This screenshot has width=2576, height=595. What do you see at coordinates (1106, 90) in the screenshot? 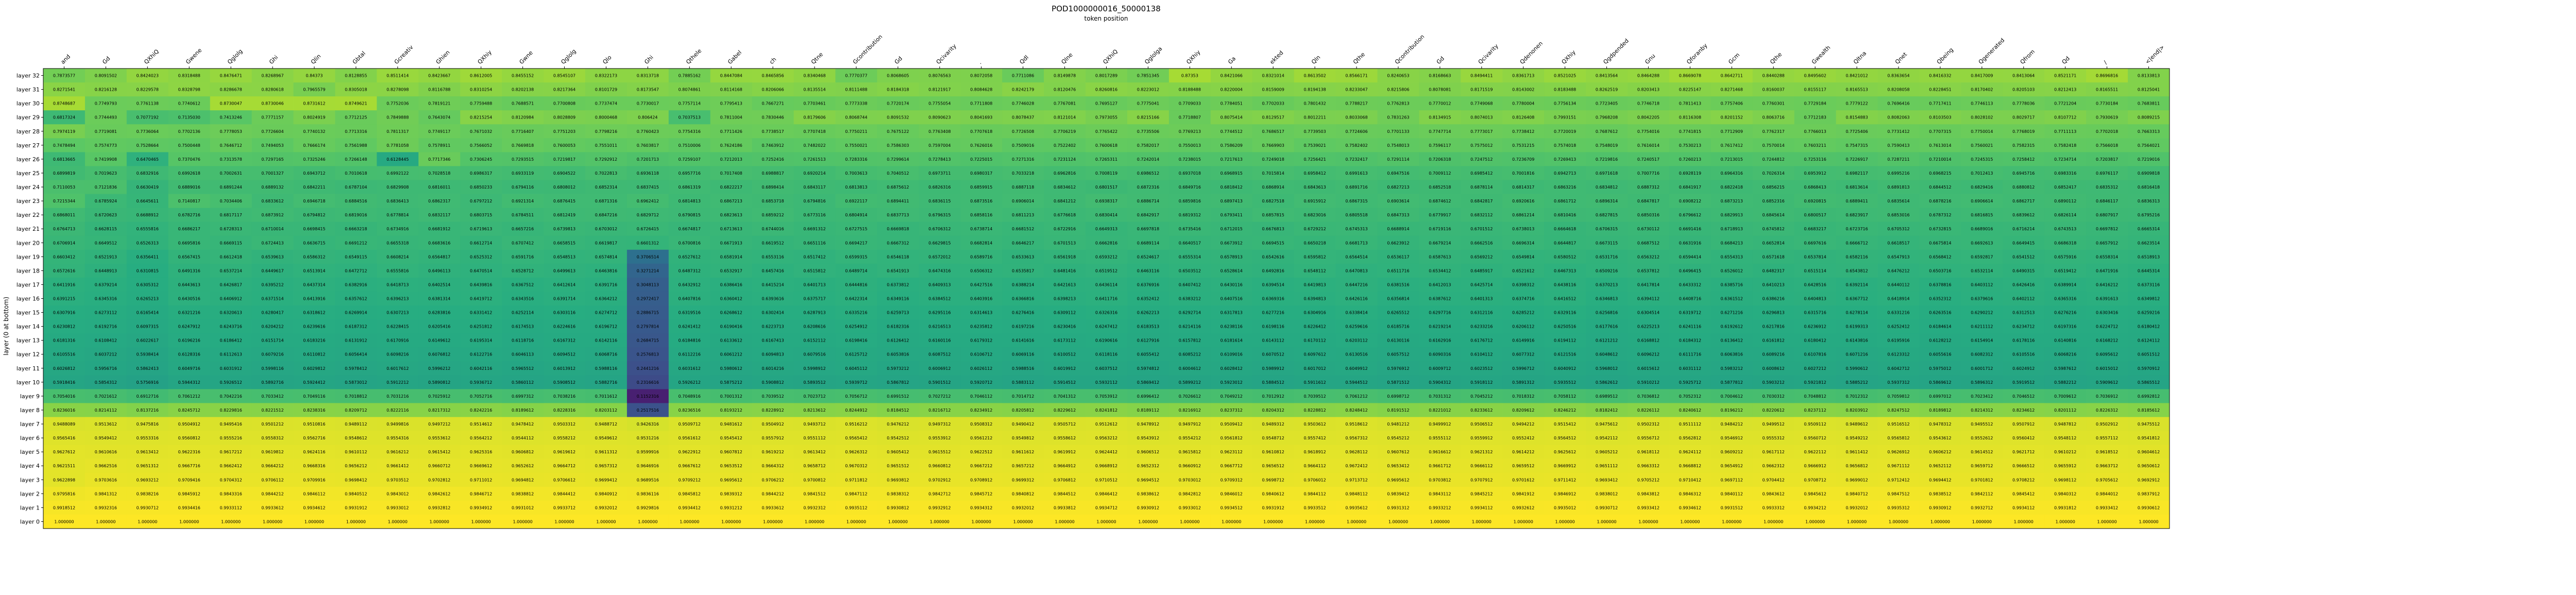
I see `cell-value-label: 0.8260816` at bounding box center [1106, 90].